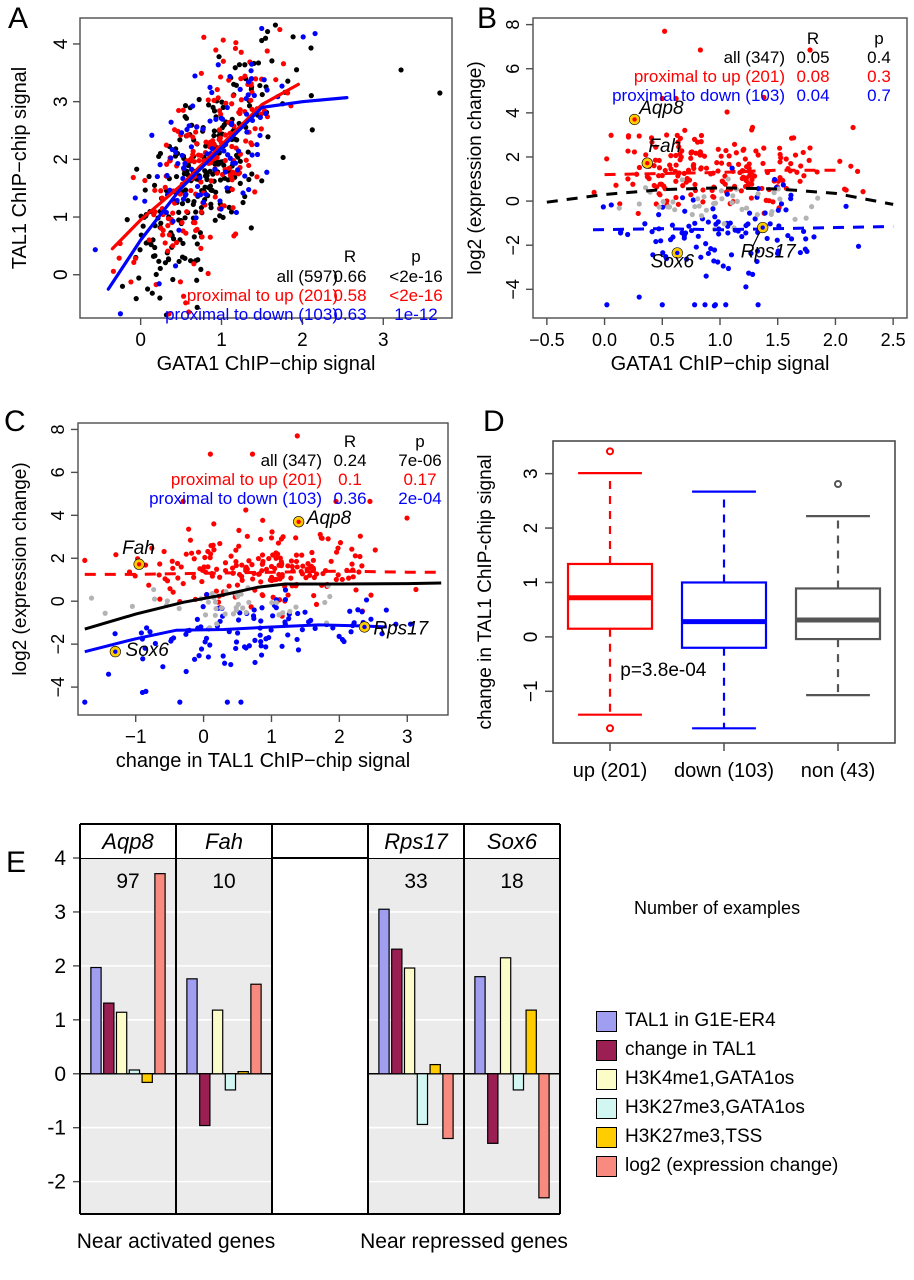 The image size is (914, 1280). I want to click on legend-label: H3K4me1,GATA1os, so click(710, 1078).